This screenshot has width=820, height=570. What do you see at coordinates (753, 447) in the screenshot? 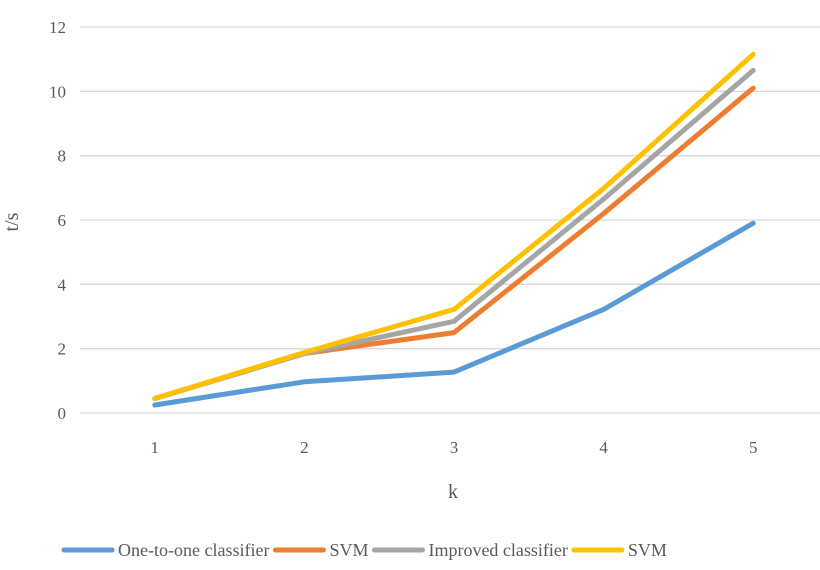
I see `x-tick-label: 5` at bounding box center [753, 447].